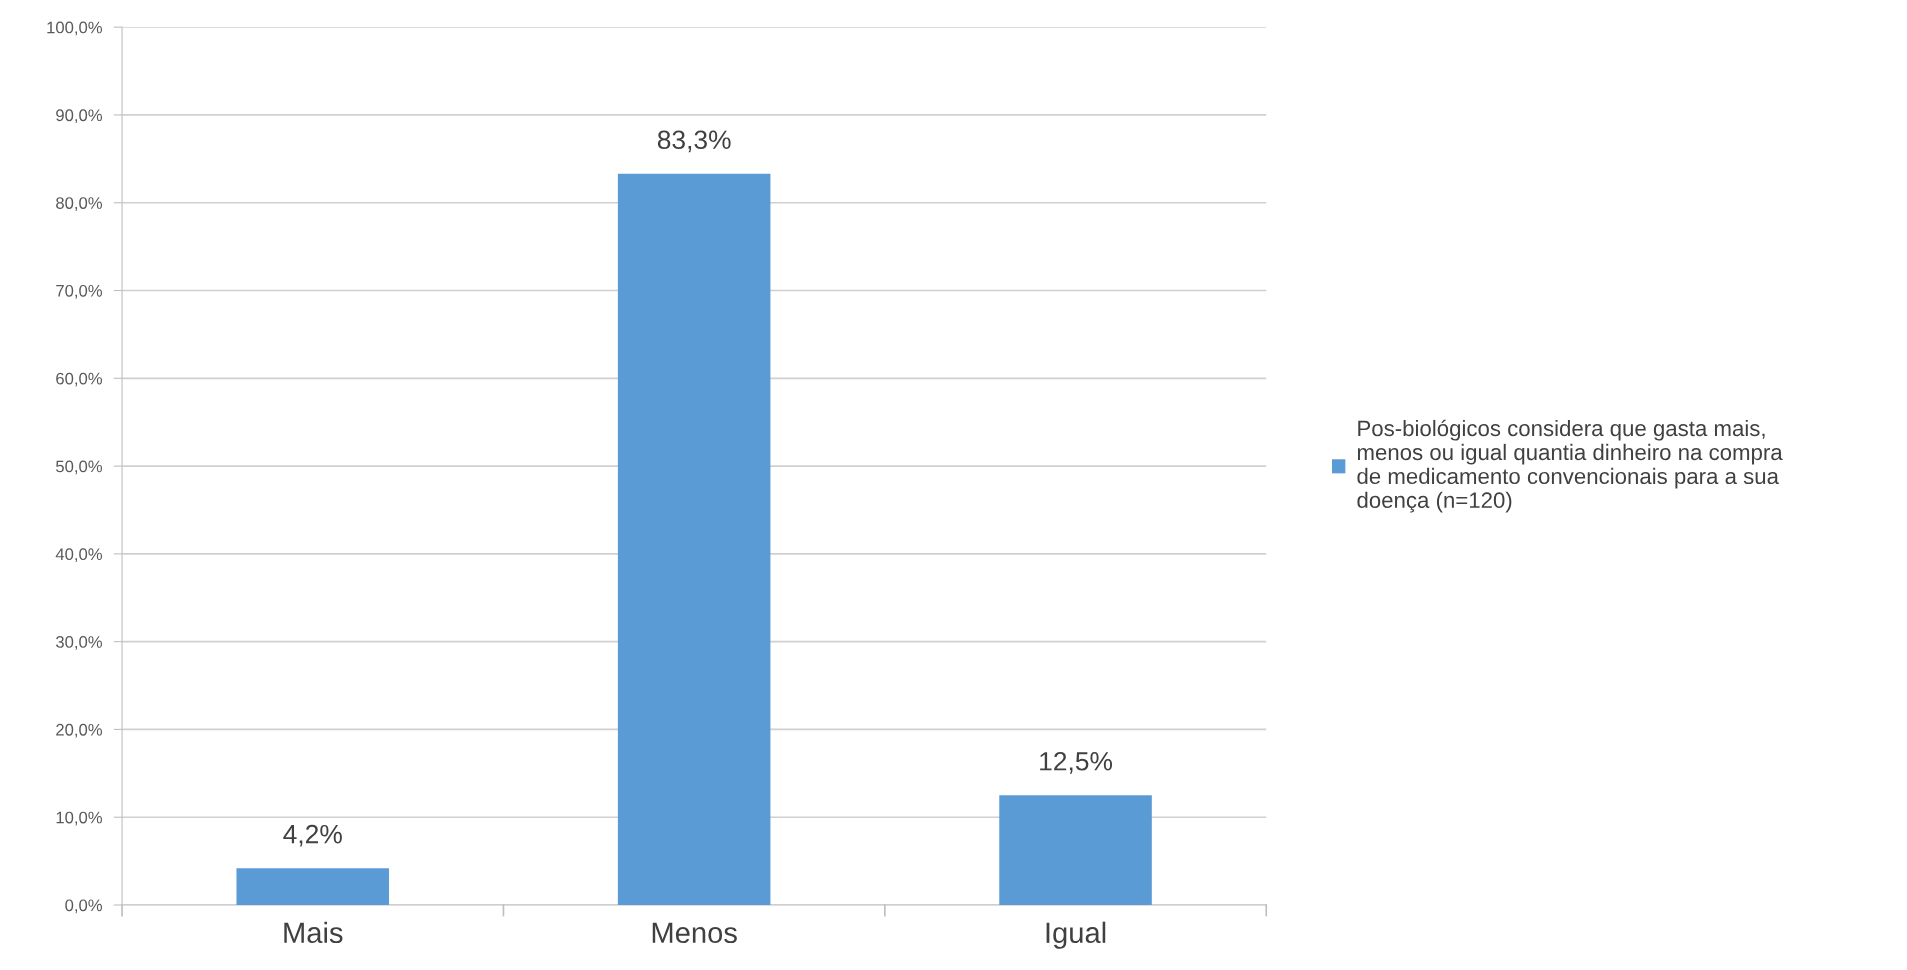  Describe the element at coordinates (1076, 762) in the screenshot. I see `data-label: 12,5%` at that location.